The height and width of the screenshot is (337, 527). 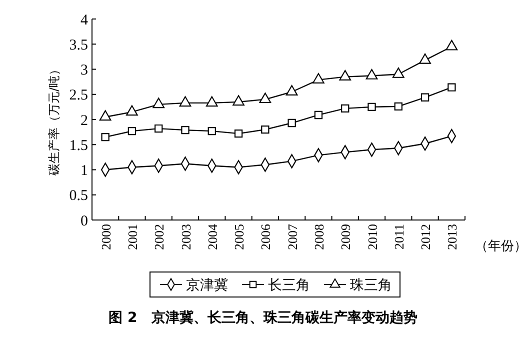 I want to click on x-tick-label: 2006, so click(x=266, y=237).